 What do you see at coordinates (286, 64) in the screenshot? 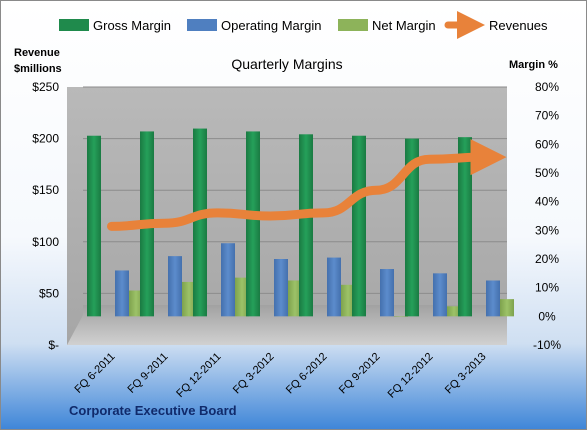
I see `chart-title: Quarterly Margins` at bounding box center [286, 64].